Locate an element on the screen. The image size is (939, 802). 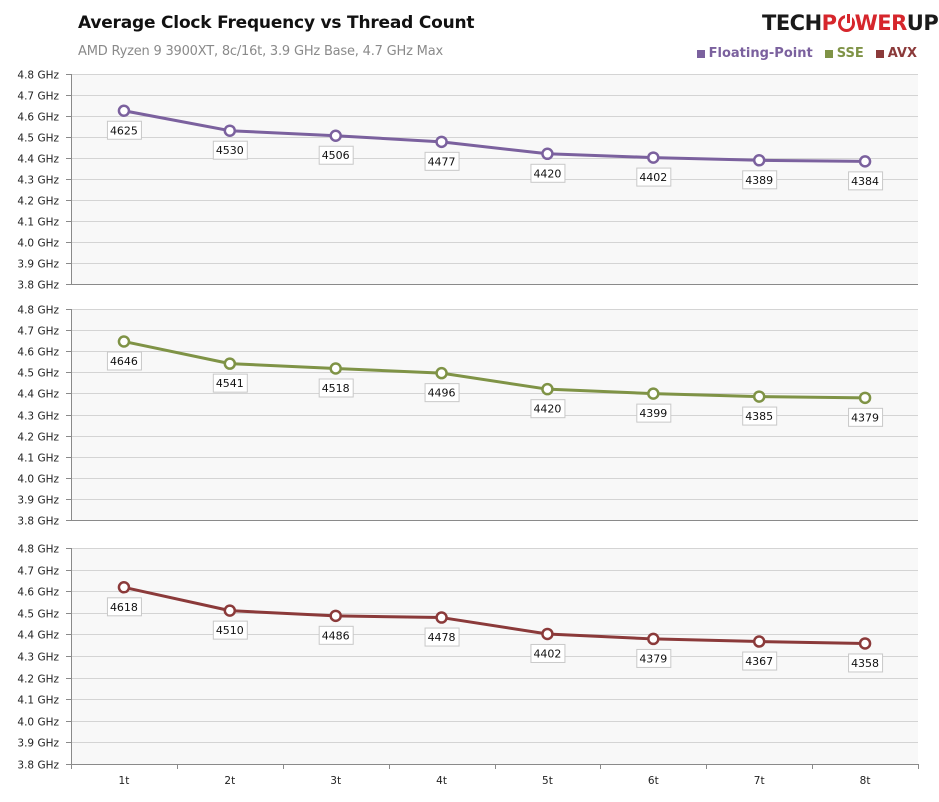
legend-label-avx: AVX is located at coordinates (902, 53).